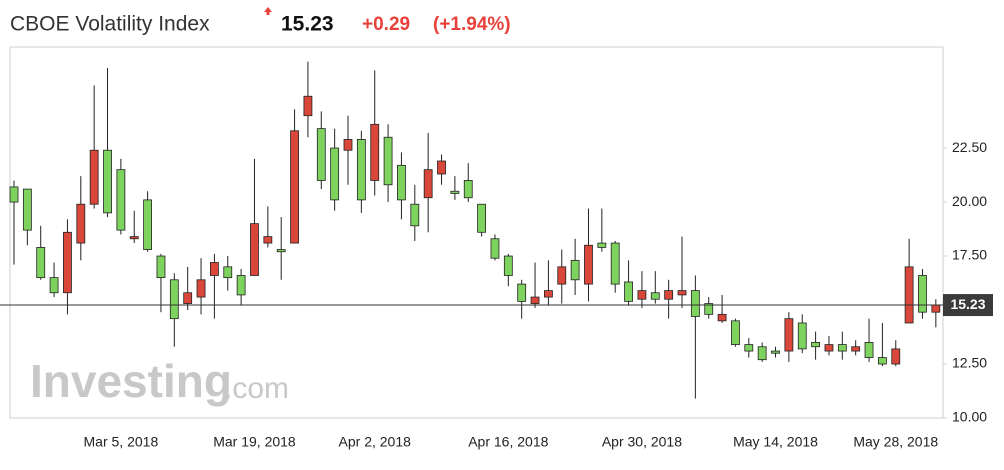  I want to click on chart-title: CBOE Volatility Index, so click(110, 24).